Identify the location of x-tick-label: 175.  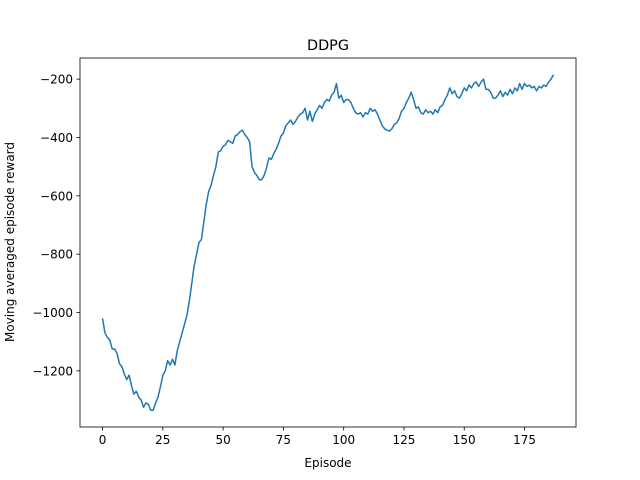
(524, 440).